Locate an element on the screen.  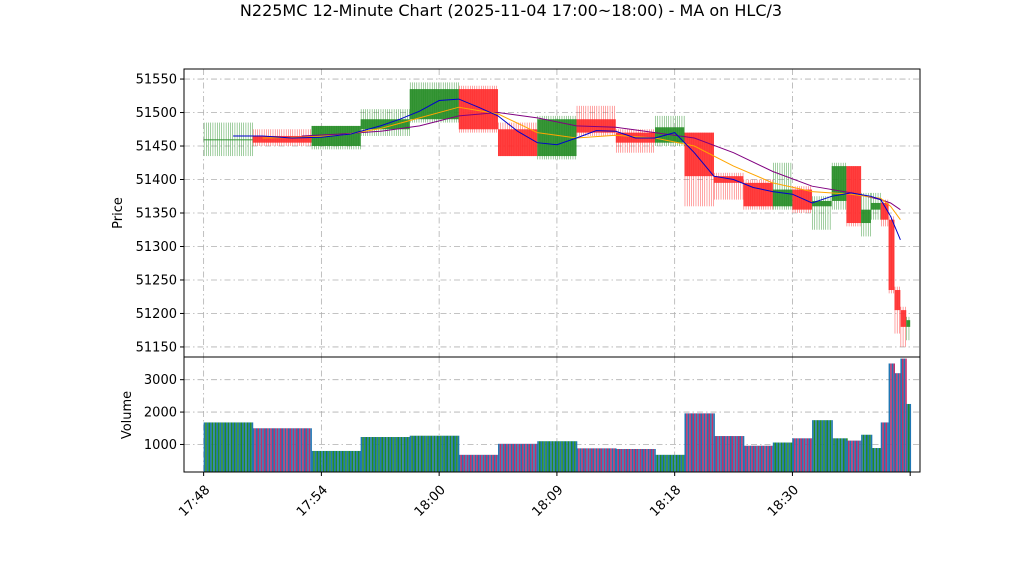
volume-y-ticks: 1000 2000 3000 is located at coordinates (164, 413).